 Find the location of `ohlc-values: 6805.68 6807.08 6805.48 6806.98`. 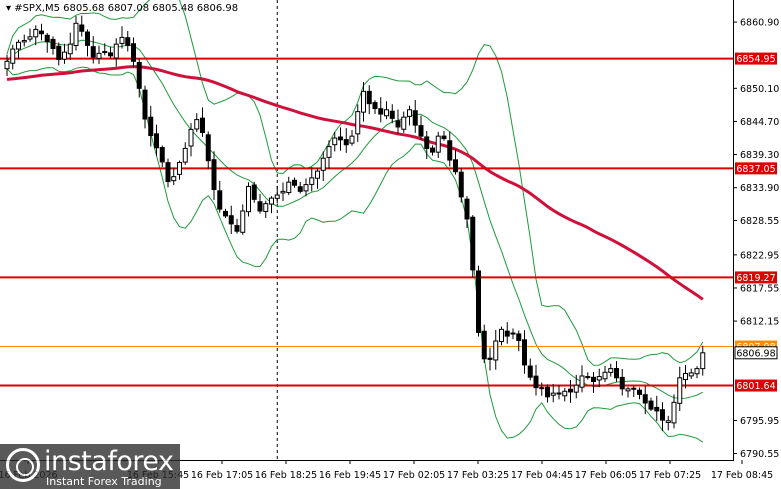

ohlc-values: 6805.68 6807.08 6805.48 6806.98 is located at coordinates (151, 8).